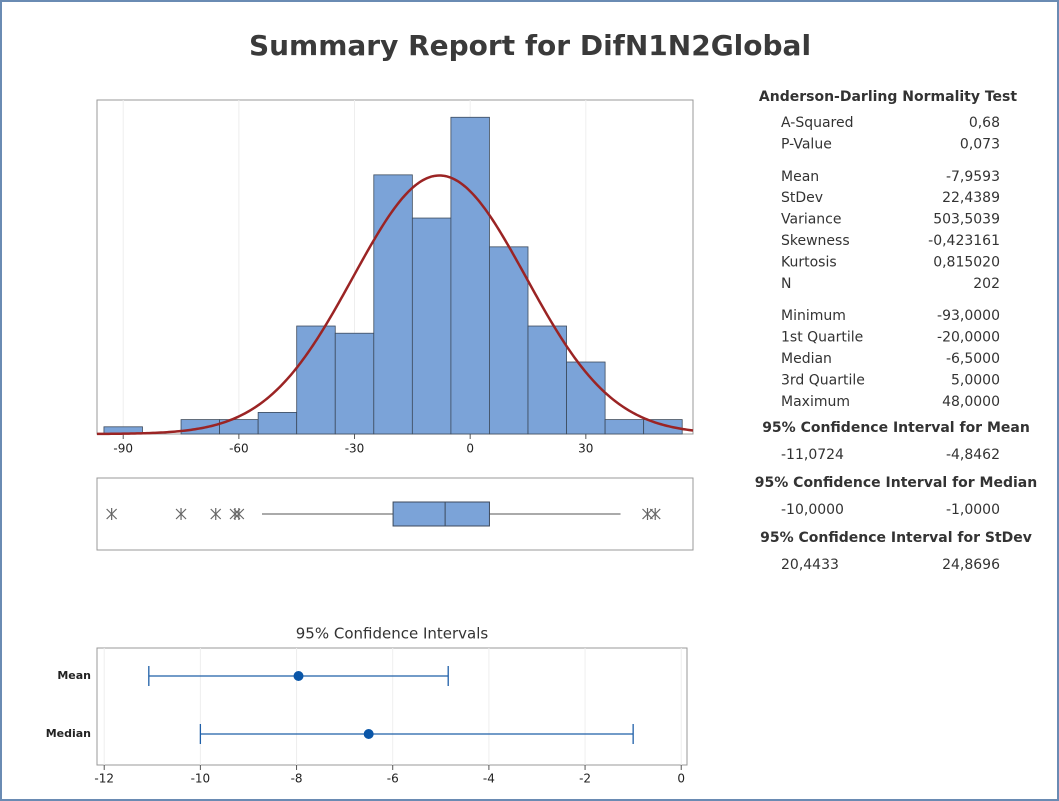 Image resolution: width=1059 pixels, height=801 pixels. I want to click on stat-label: Median, so click(806, 359).